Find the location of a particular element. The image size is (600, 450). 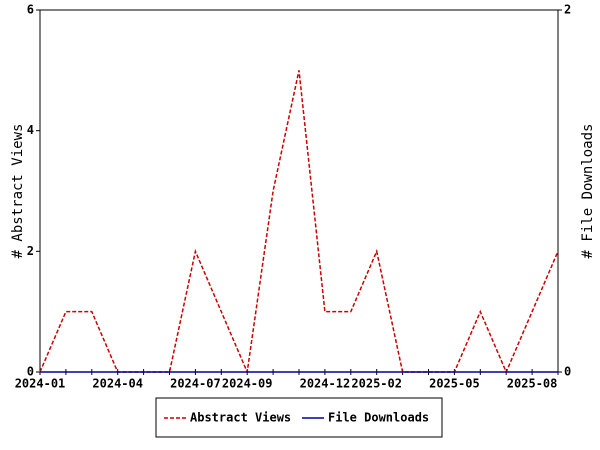

legend-label: Abstract Views is located at coordinates (240, 418).